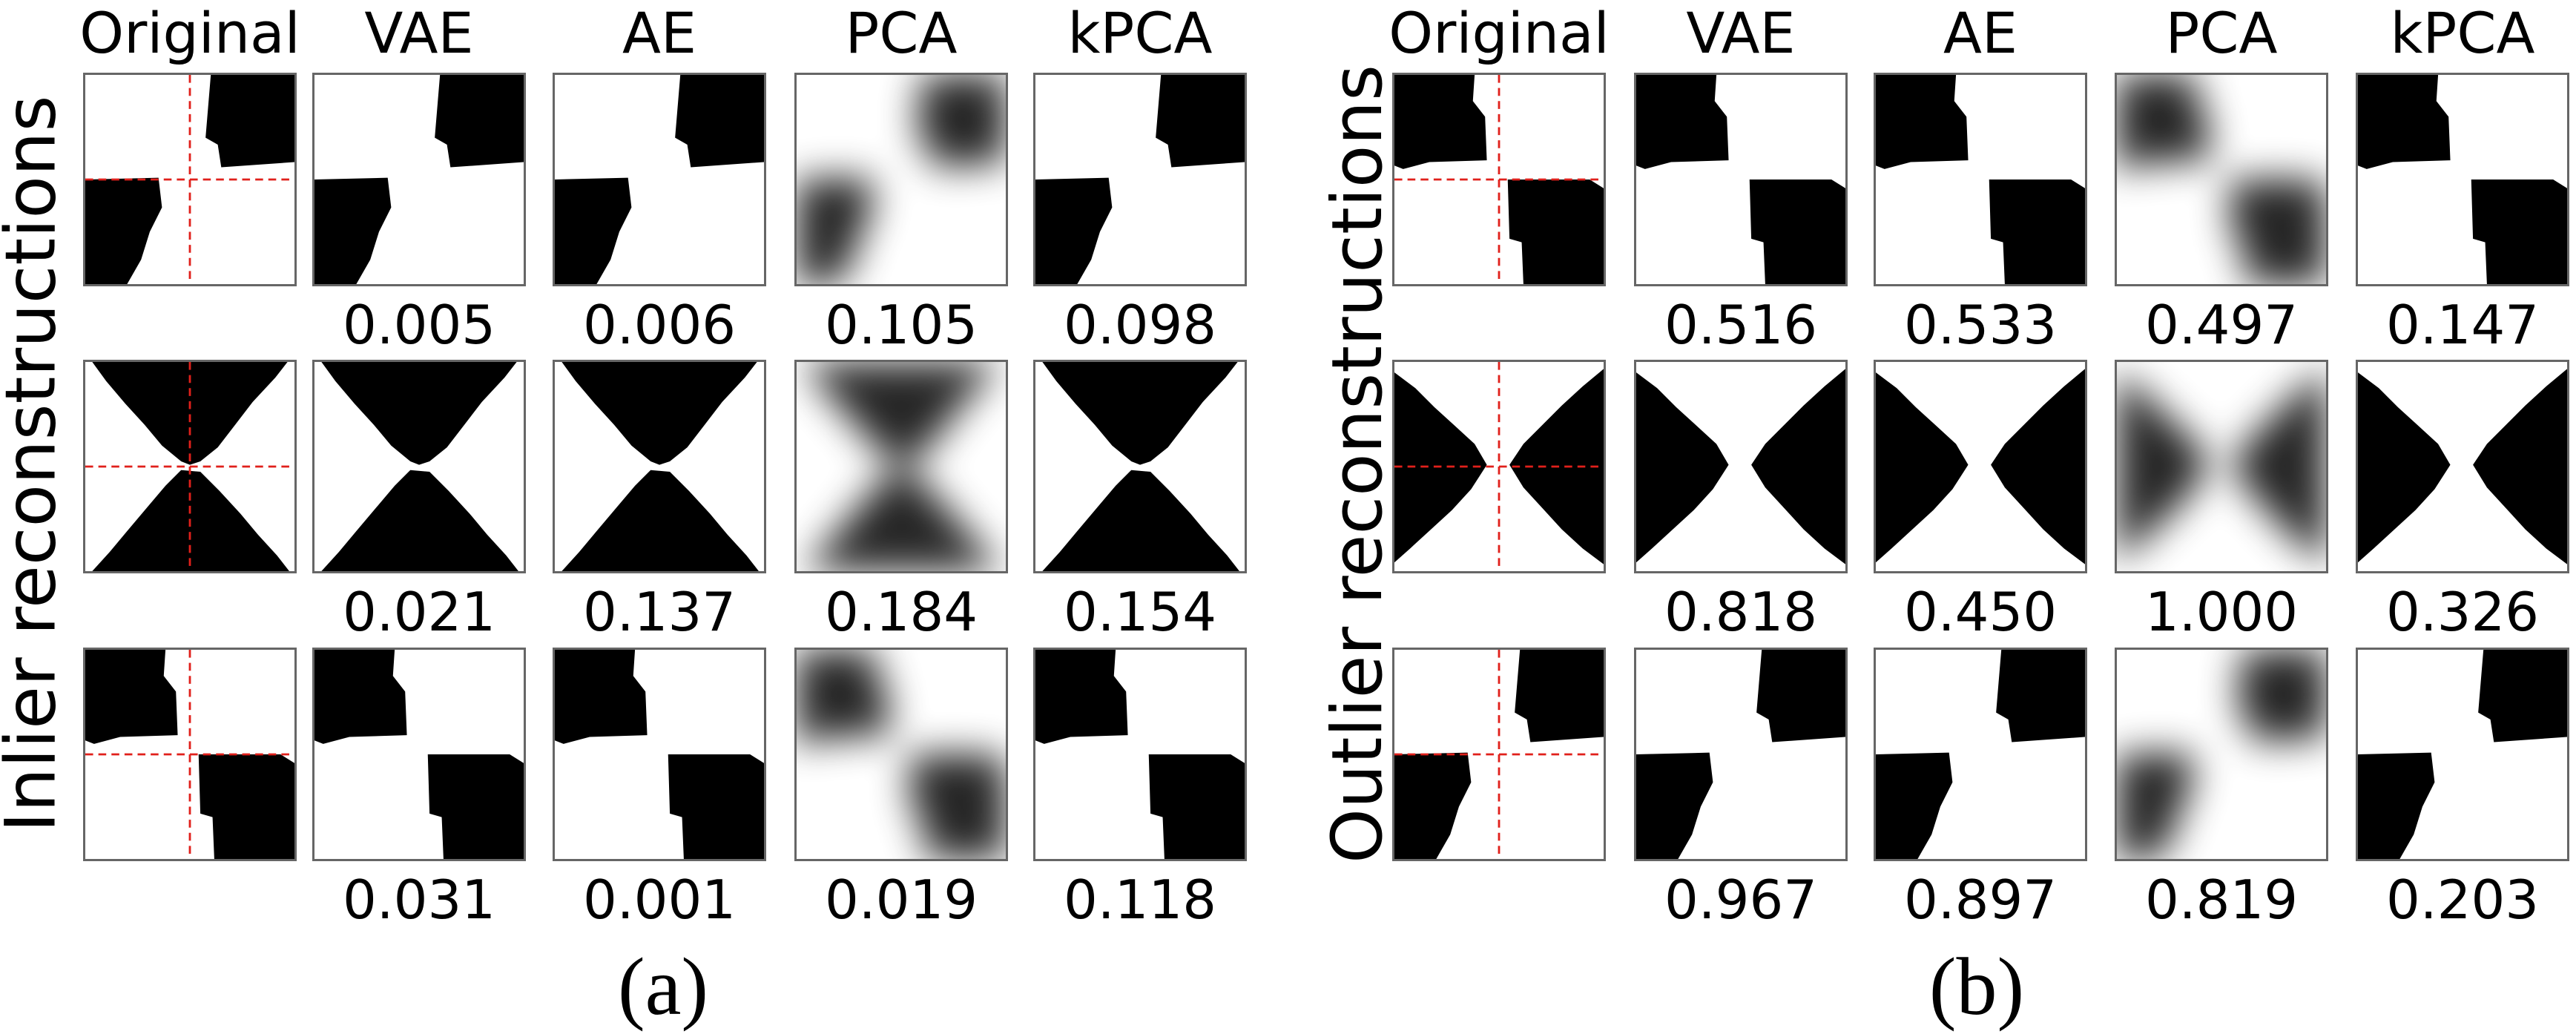 The width and height of the screenshot is (2576, 1034). What do you see at coordinates (2221, 900) in the screenshot?
I see `reconstruction-score: 0.819` at bounding box center [2221, 900].